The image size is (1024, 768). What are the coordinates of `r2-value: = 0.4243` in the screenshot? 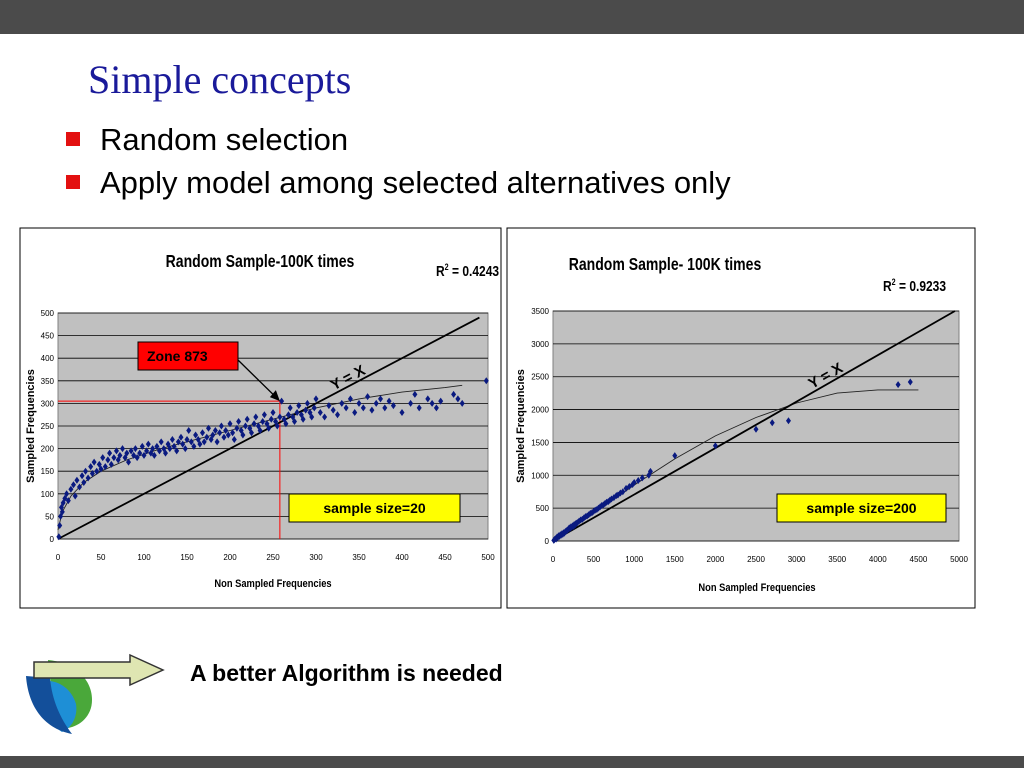 It's located at (474, 271).